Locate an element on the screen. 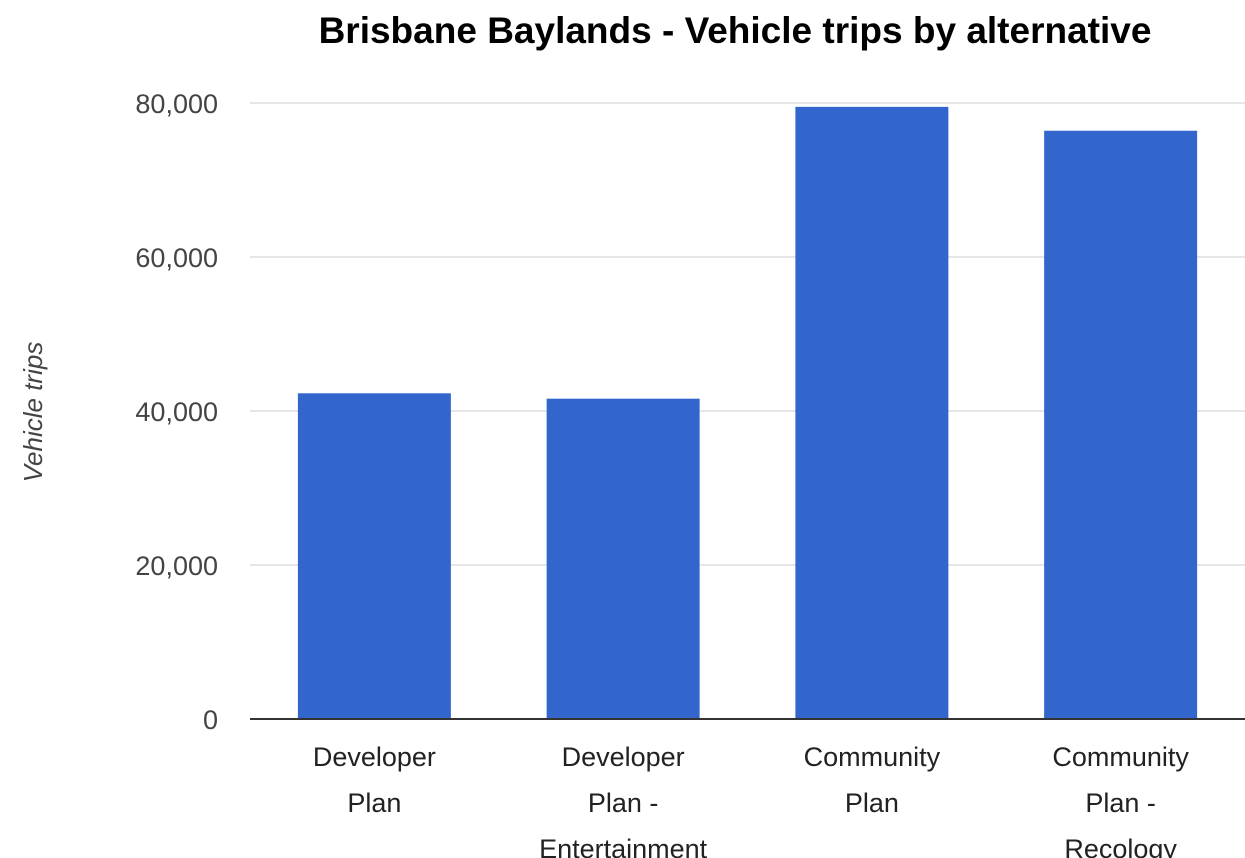 The image size is (1245, 858). y-tick-label: 40,000 is located at coordinates (176, 412).